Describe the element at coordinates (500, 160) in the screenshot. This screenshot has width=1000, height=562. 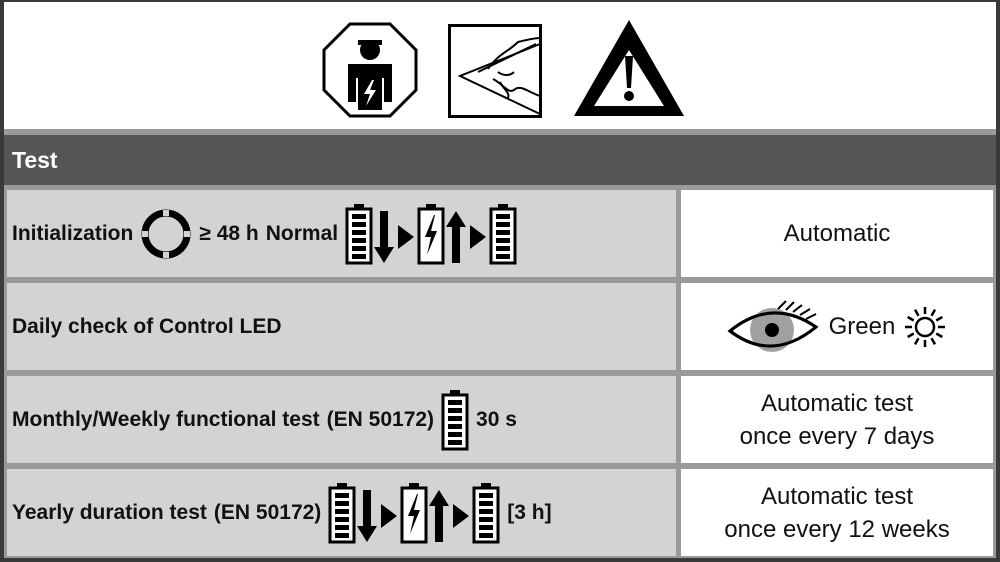
I see `section-header: Test` at that location.